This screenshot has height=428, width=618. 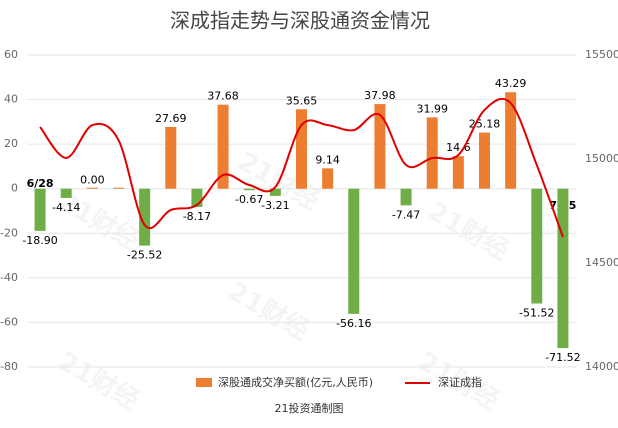 I want to click on legend-label: 深证成指, so click(x=460, y=382).